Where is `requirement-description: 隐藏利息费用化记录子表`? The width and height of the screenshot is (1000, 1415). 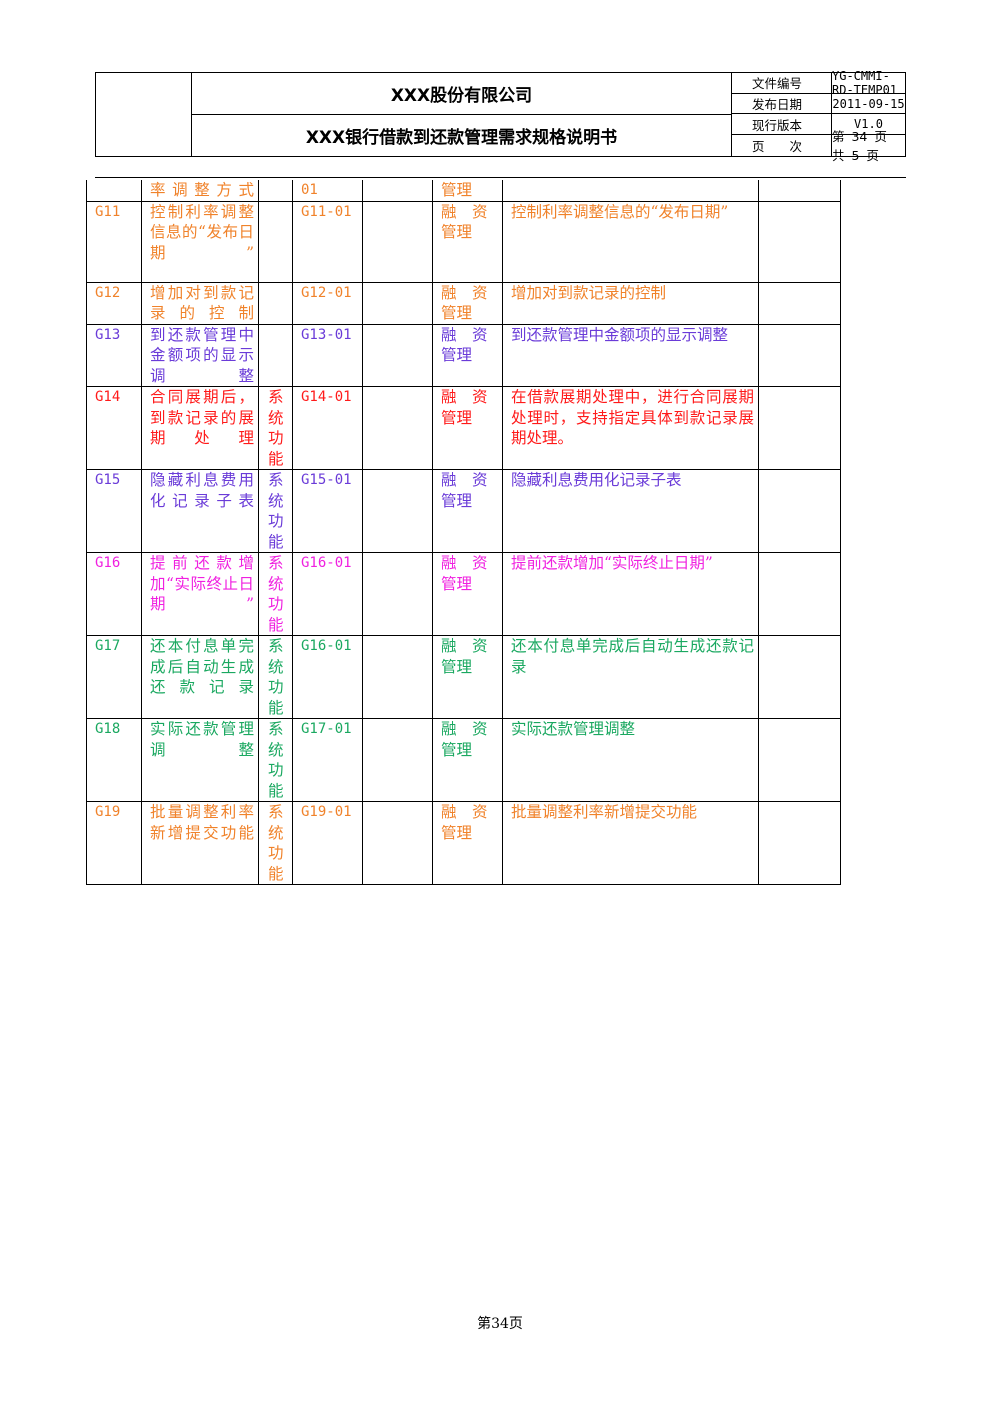
requirement-description: 隐藏利息费用化记录子表 is located at coordinates (630, 511).